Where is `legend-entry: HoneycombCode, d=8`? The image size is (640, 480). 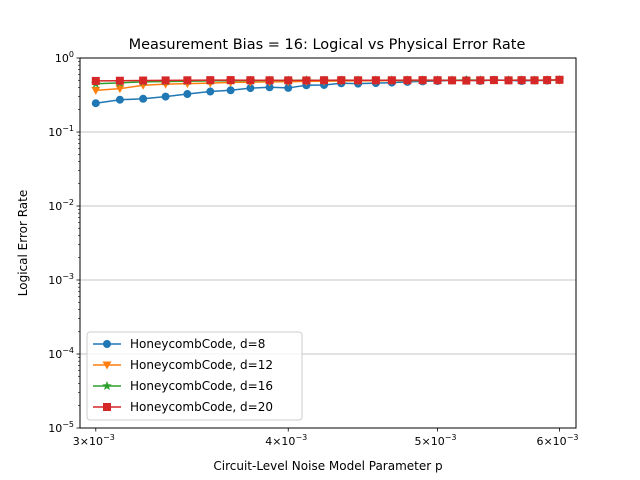 legend-entry: HoneycombCode, d=8 is located at coordinates (179, 344).